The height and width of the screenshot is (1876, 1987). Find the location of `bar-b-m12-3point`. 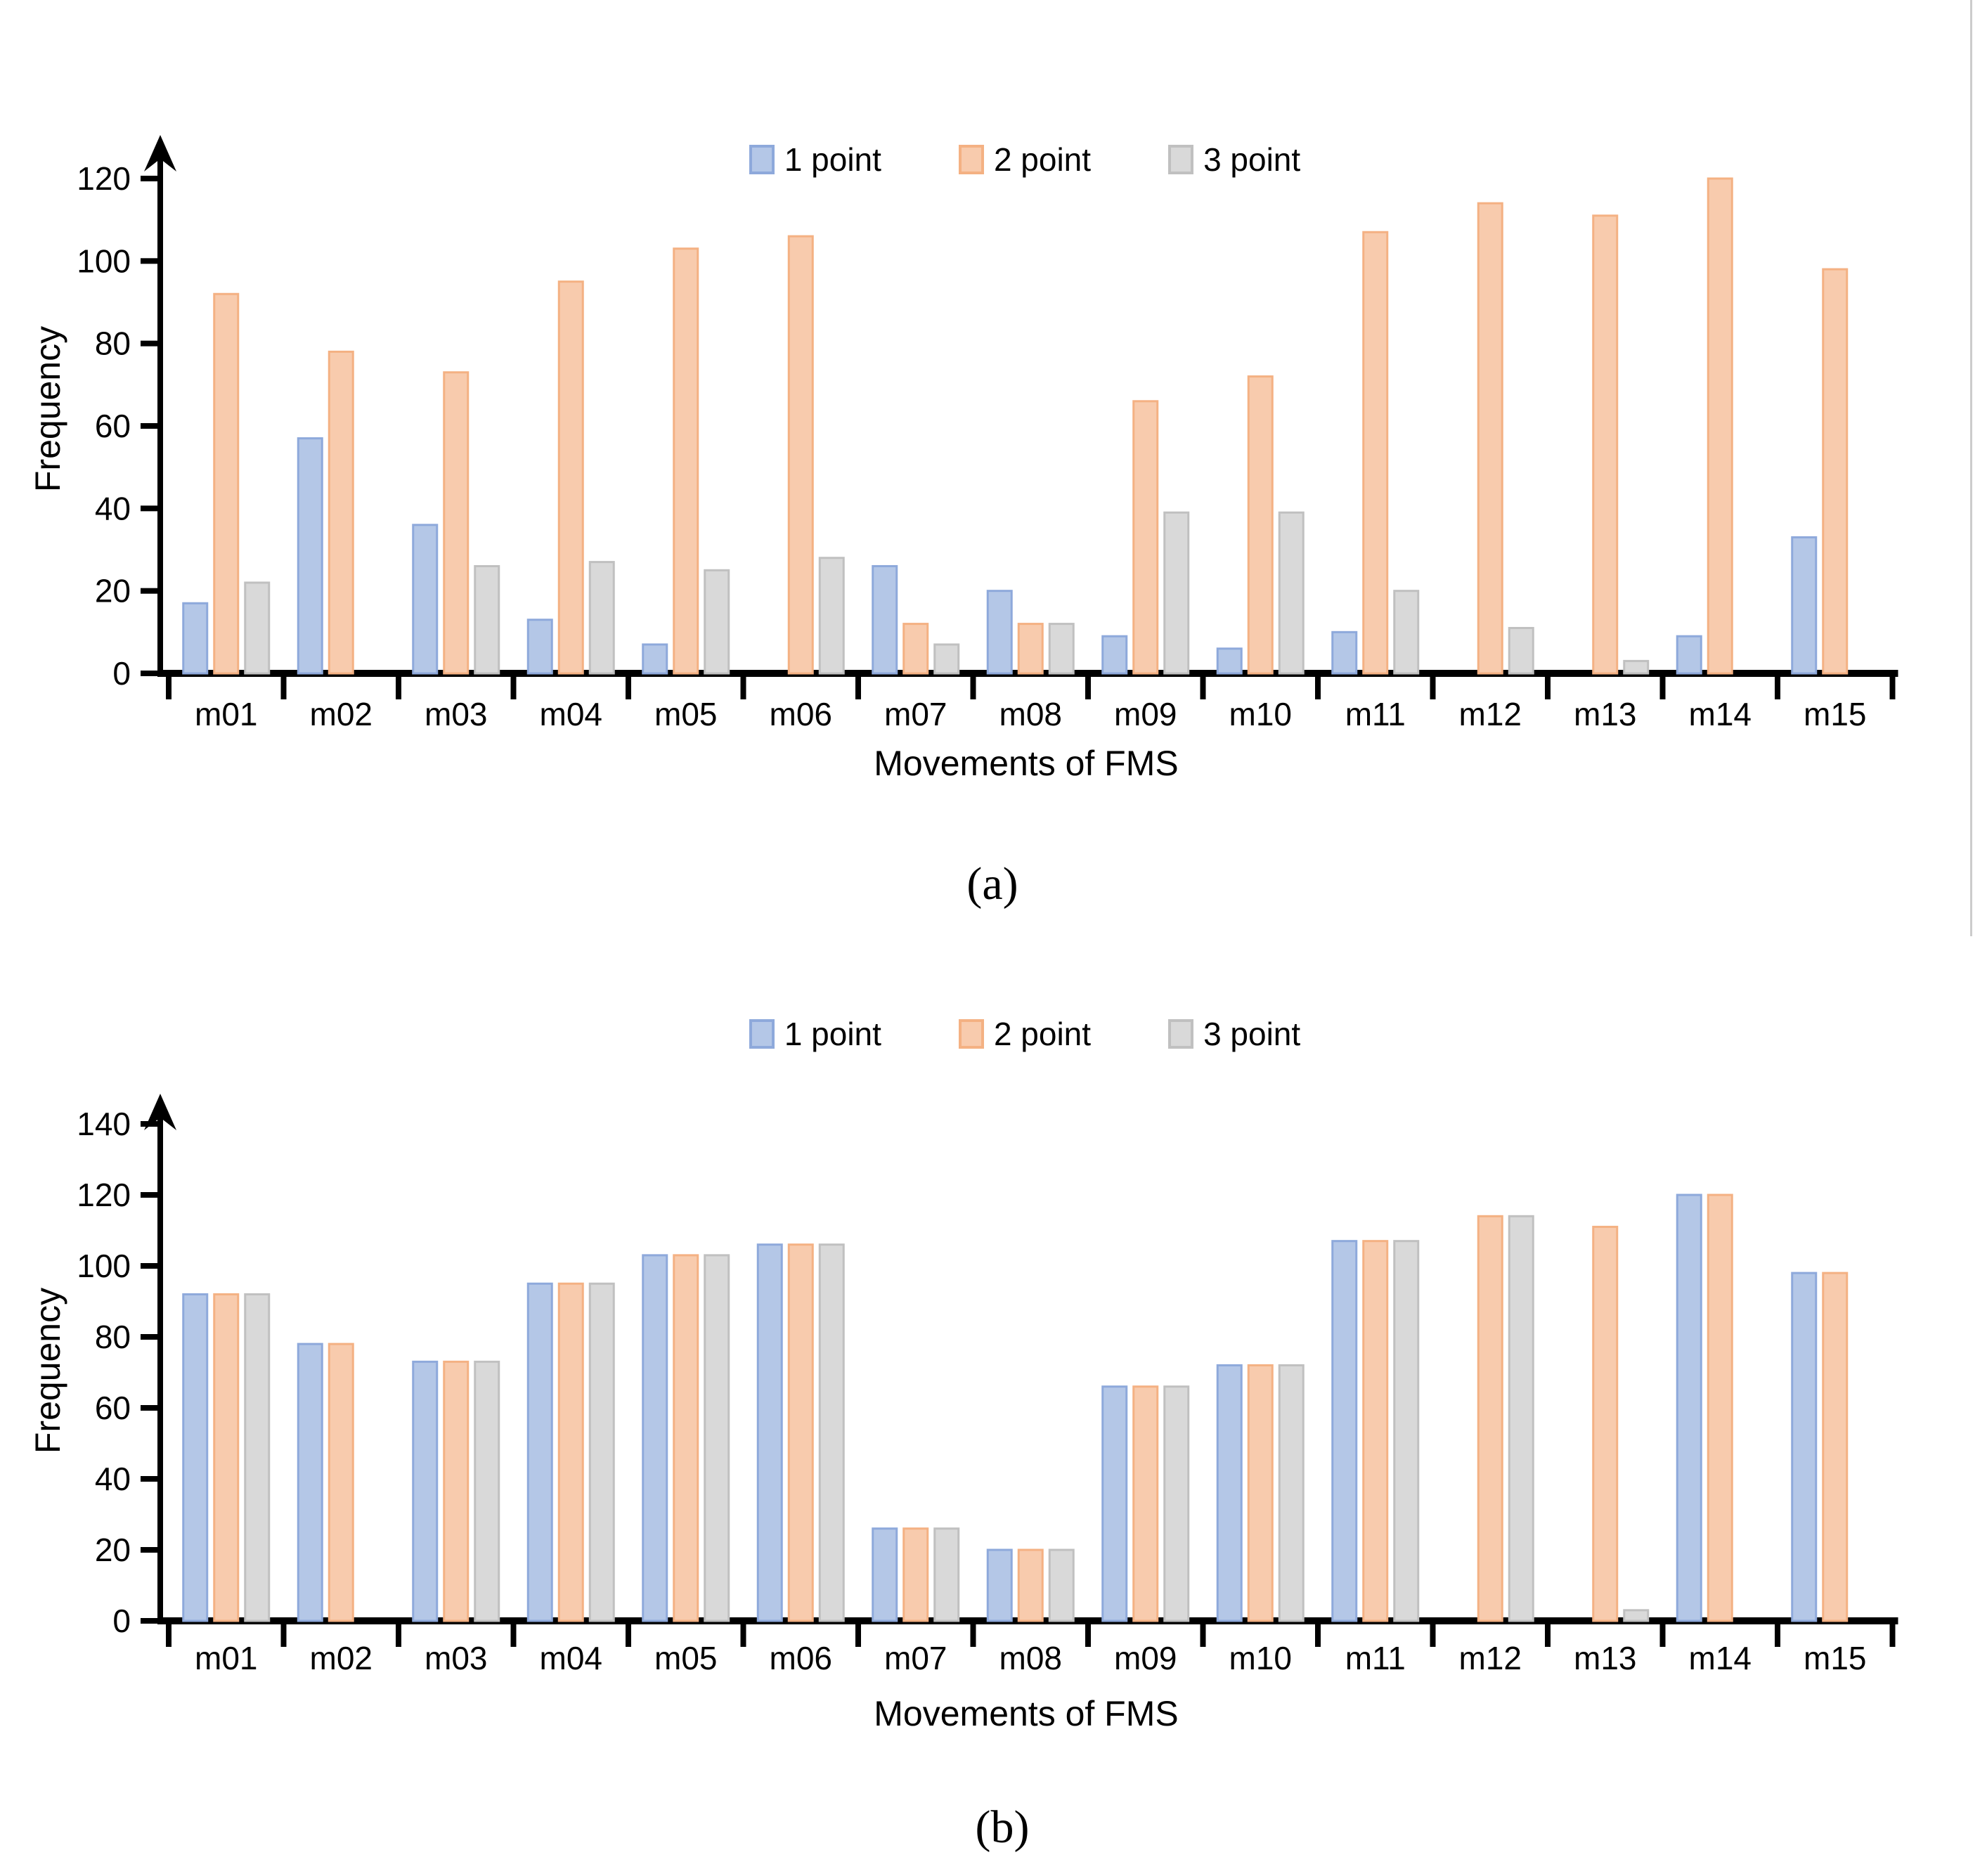

bar-b-m12-3point is located at coordinates (1521, 1418).